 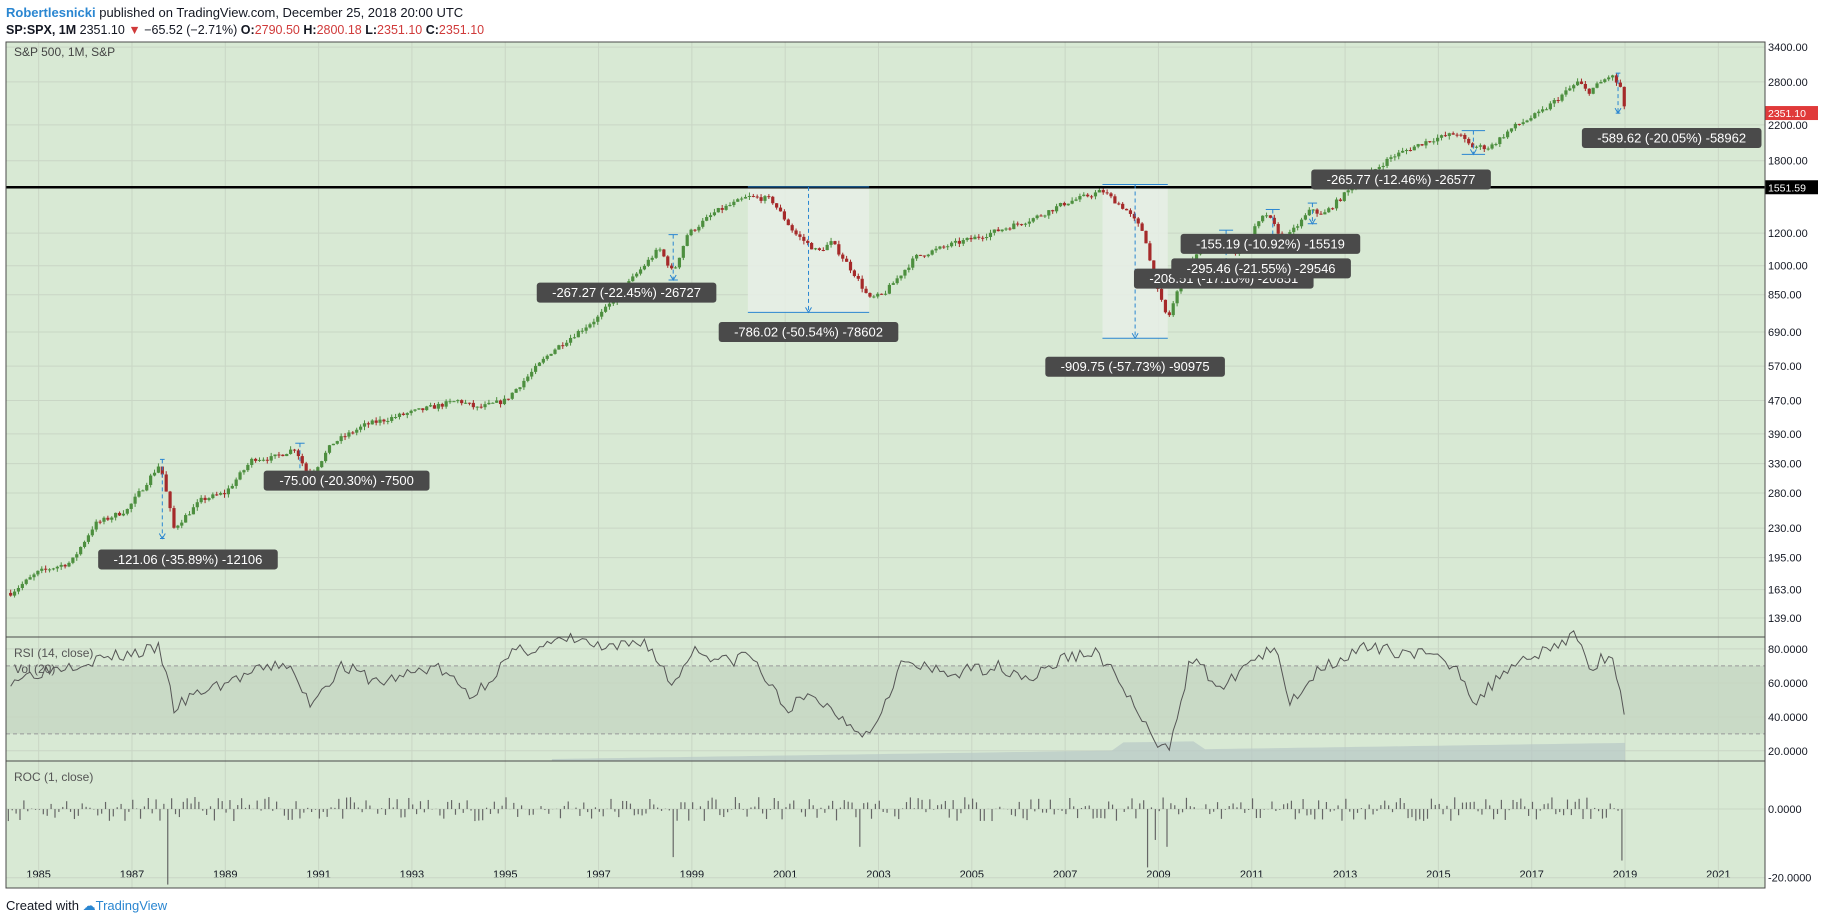 I want to click on y-tick-label: 139.00, so click(x=1785, y=619).